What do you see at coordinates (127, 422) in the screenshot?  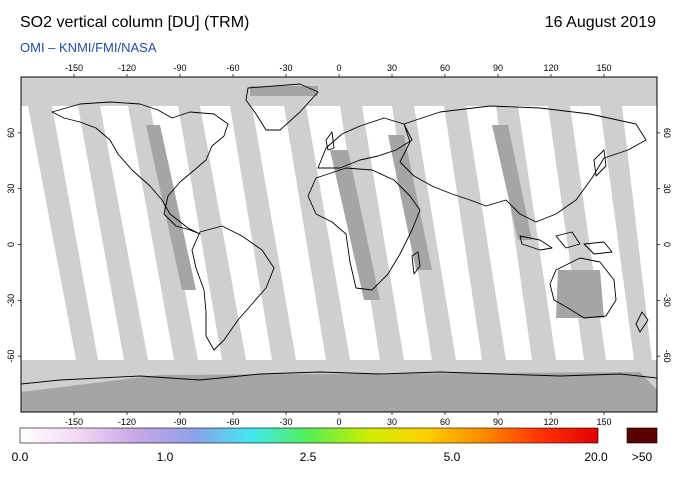 I see `lon-label-bottom: -120` at bounding box center [127, 422].